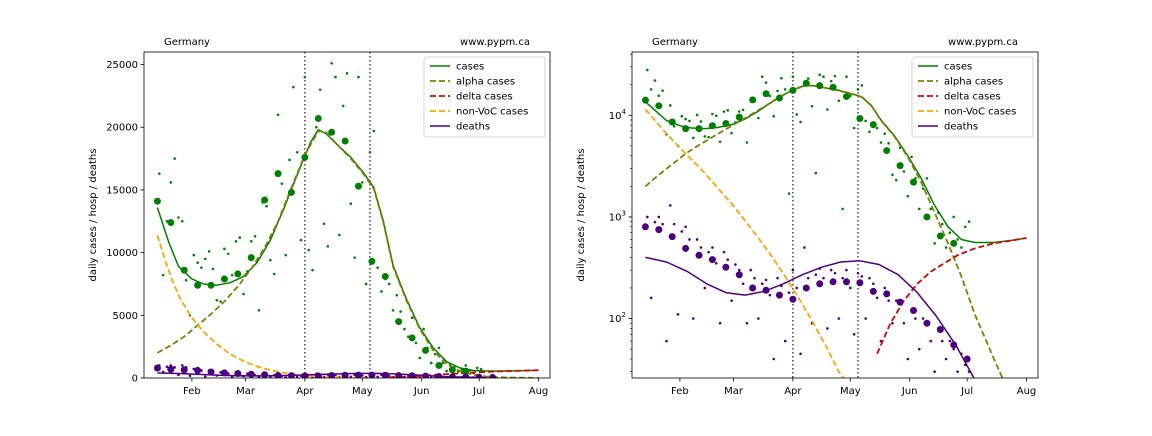  What do you see at coordinates (470, 67) in the screenshot?
I see `legend-label: cases` at bounding box center [470, 67].